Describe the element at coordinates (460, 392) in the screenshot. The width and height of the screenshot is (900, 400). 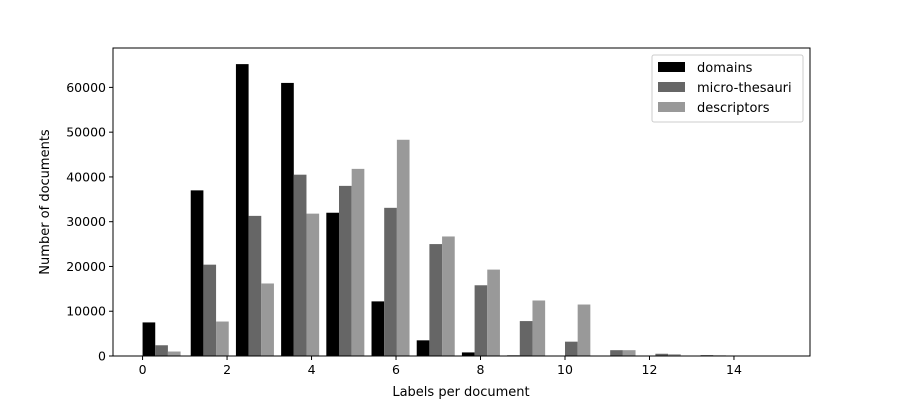
I see `x-axis-label: Labels per document` at that location.